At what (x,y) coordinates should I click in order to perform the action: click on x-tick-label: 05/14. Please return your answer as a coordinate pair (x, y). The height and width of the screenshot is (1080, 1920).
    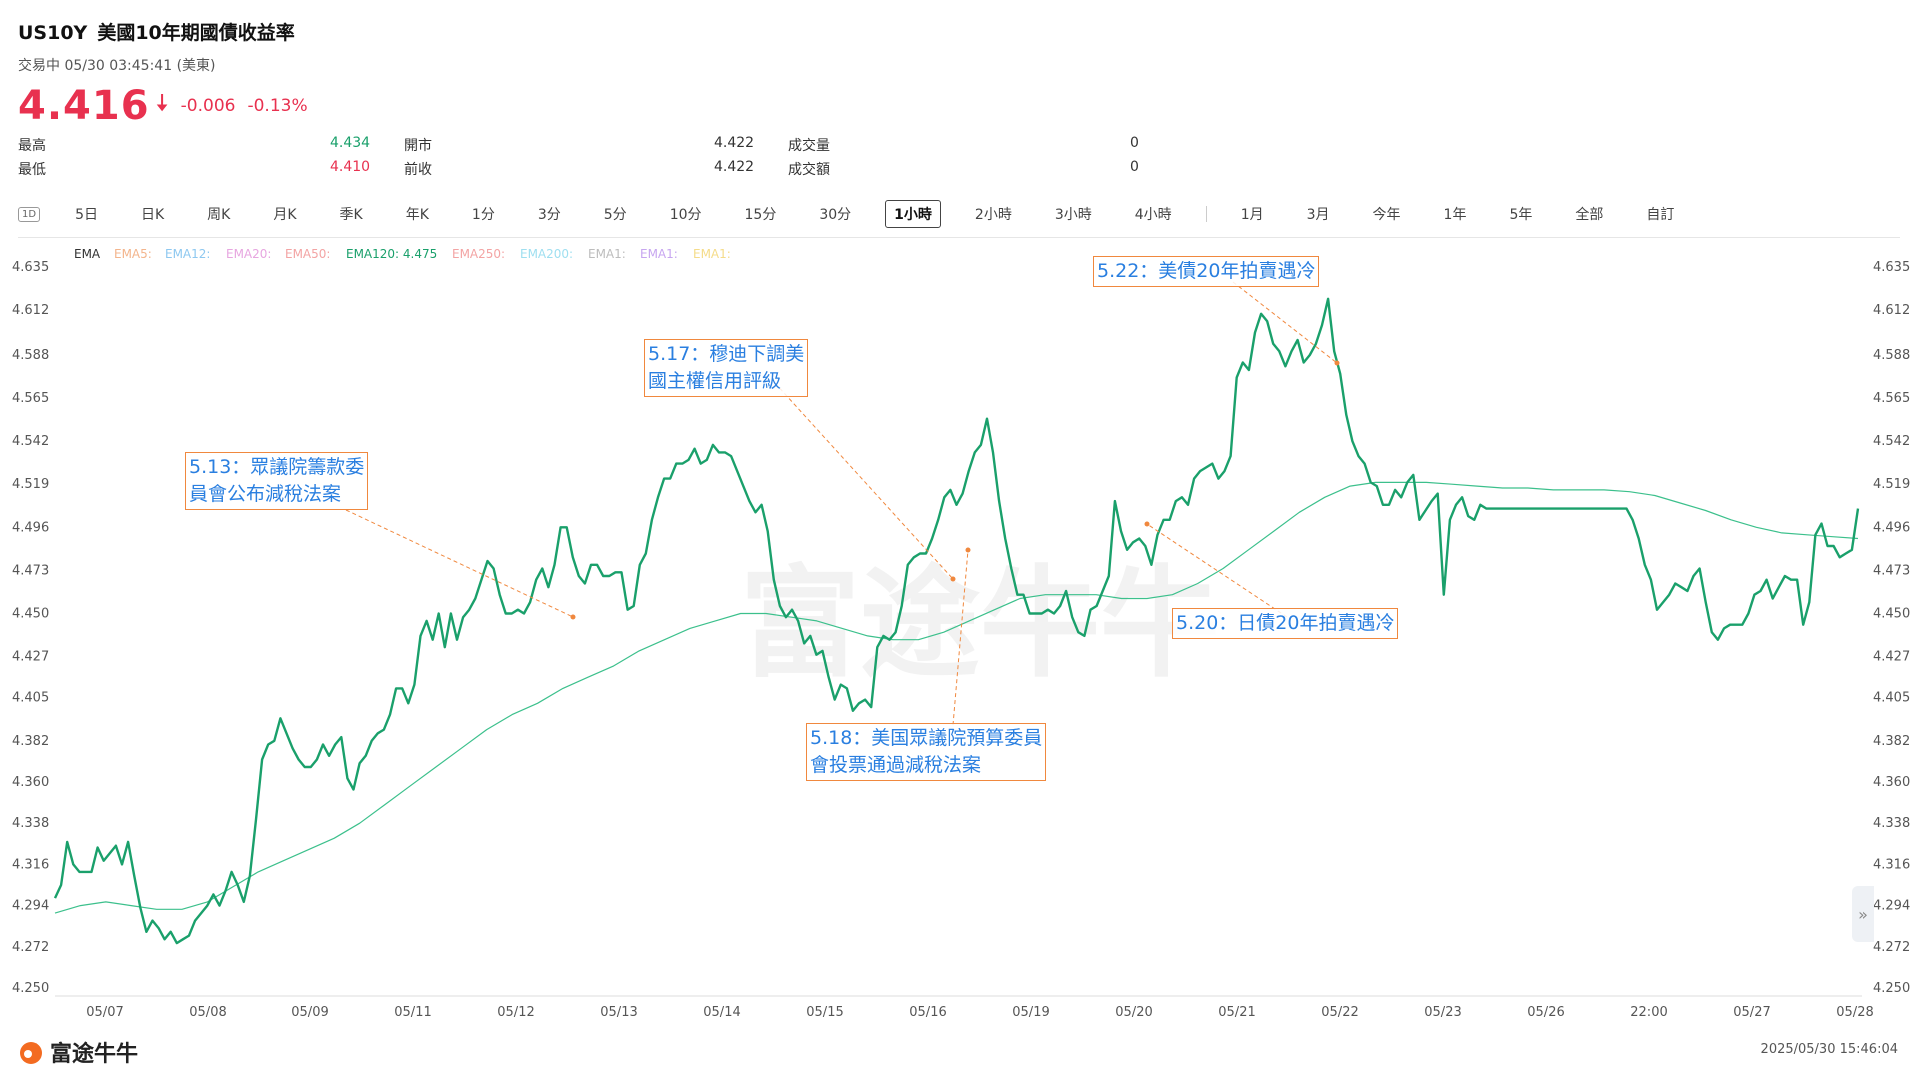
    Looking at the image, I should click on (721, 1012).